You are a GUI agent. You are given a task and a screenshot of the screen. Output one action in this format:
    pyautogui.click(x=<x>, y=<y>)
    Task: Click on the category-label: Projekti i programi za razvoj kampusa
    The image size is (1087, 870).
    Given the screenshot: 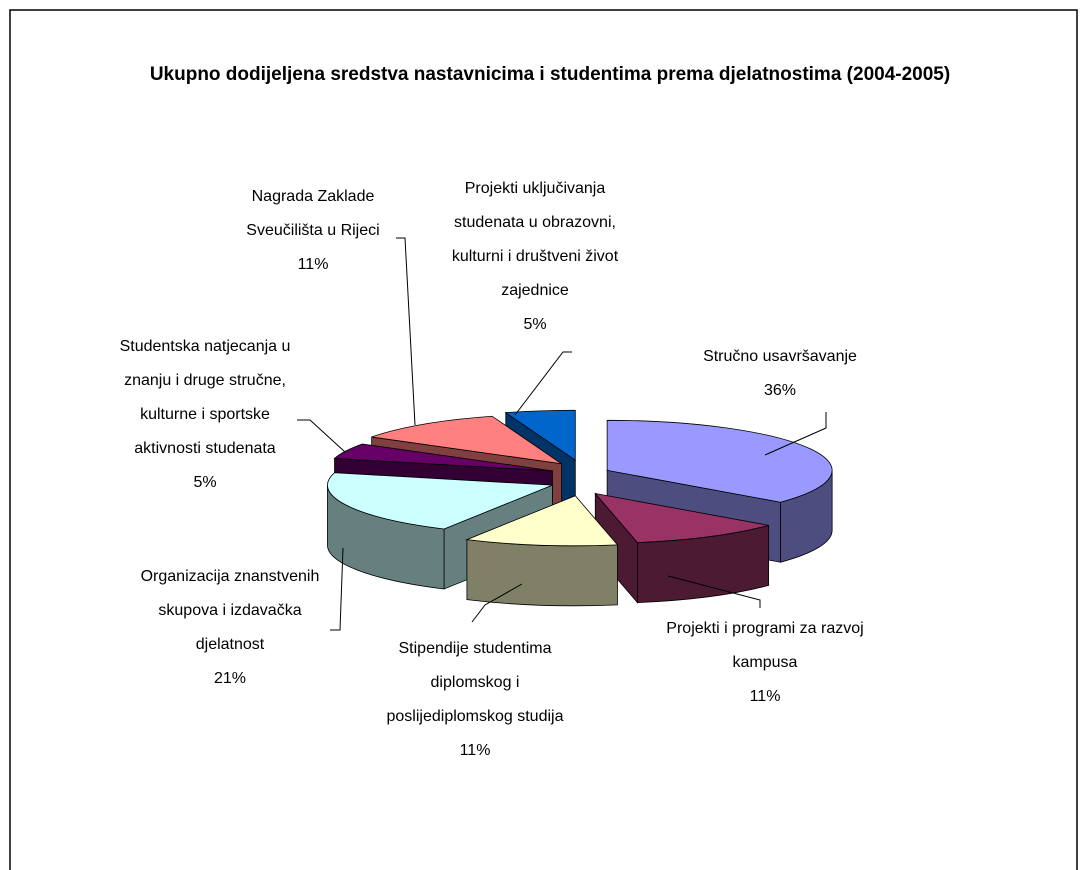 What is the action you would take?
    pyautogui.click(x=765, y=645)
    